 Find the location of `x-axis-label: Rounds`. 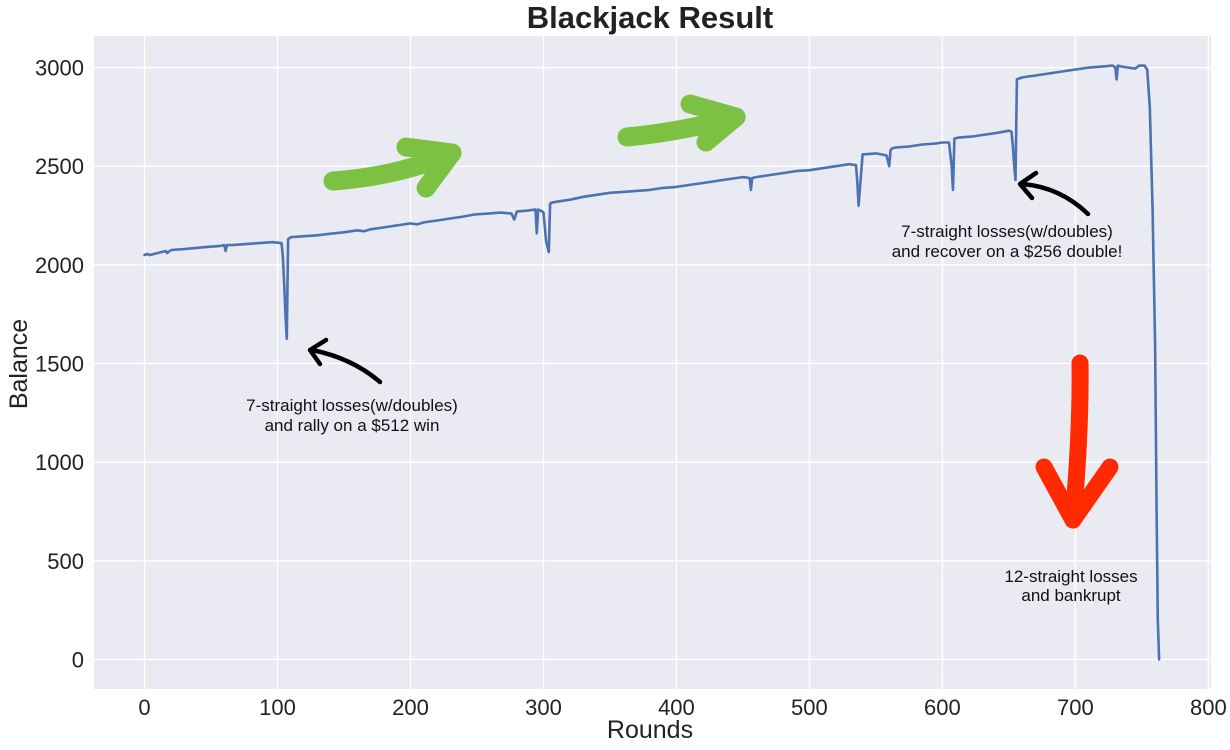

x-axis-label: Rounds is located at coordinates (650, 730).